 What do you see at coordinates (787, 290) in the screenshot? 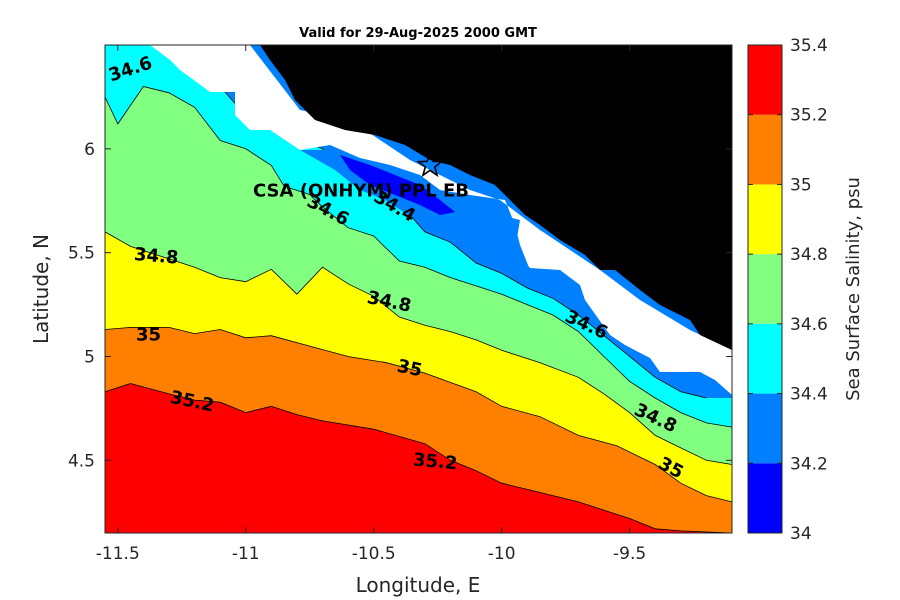
I see `colorbar: 34 34.2 34.4 34.6 34.8 35 35.2 35.4` at bounding box center [787, 290].